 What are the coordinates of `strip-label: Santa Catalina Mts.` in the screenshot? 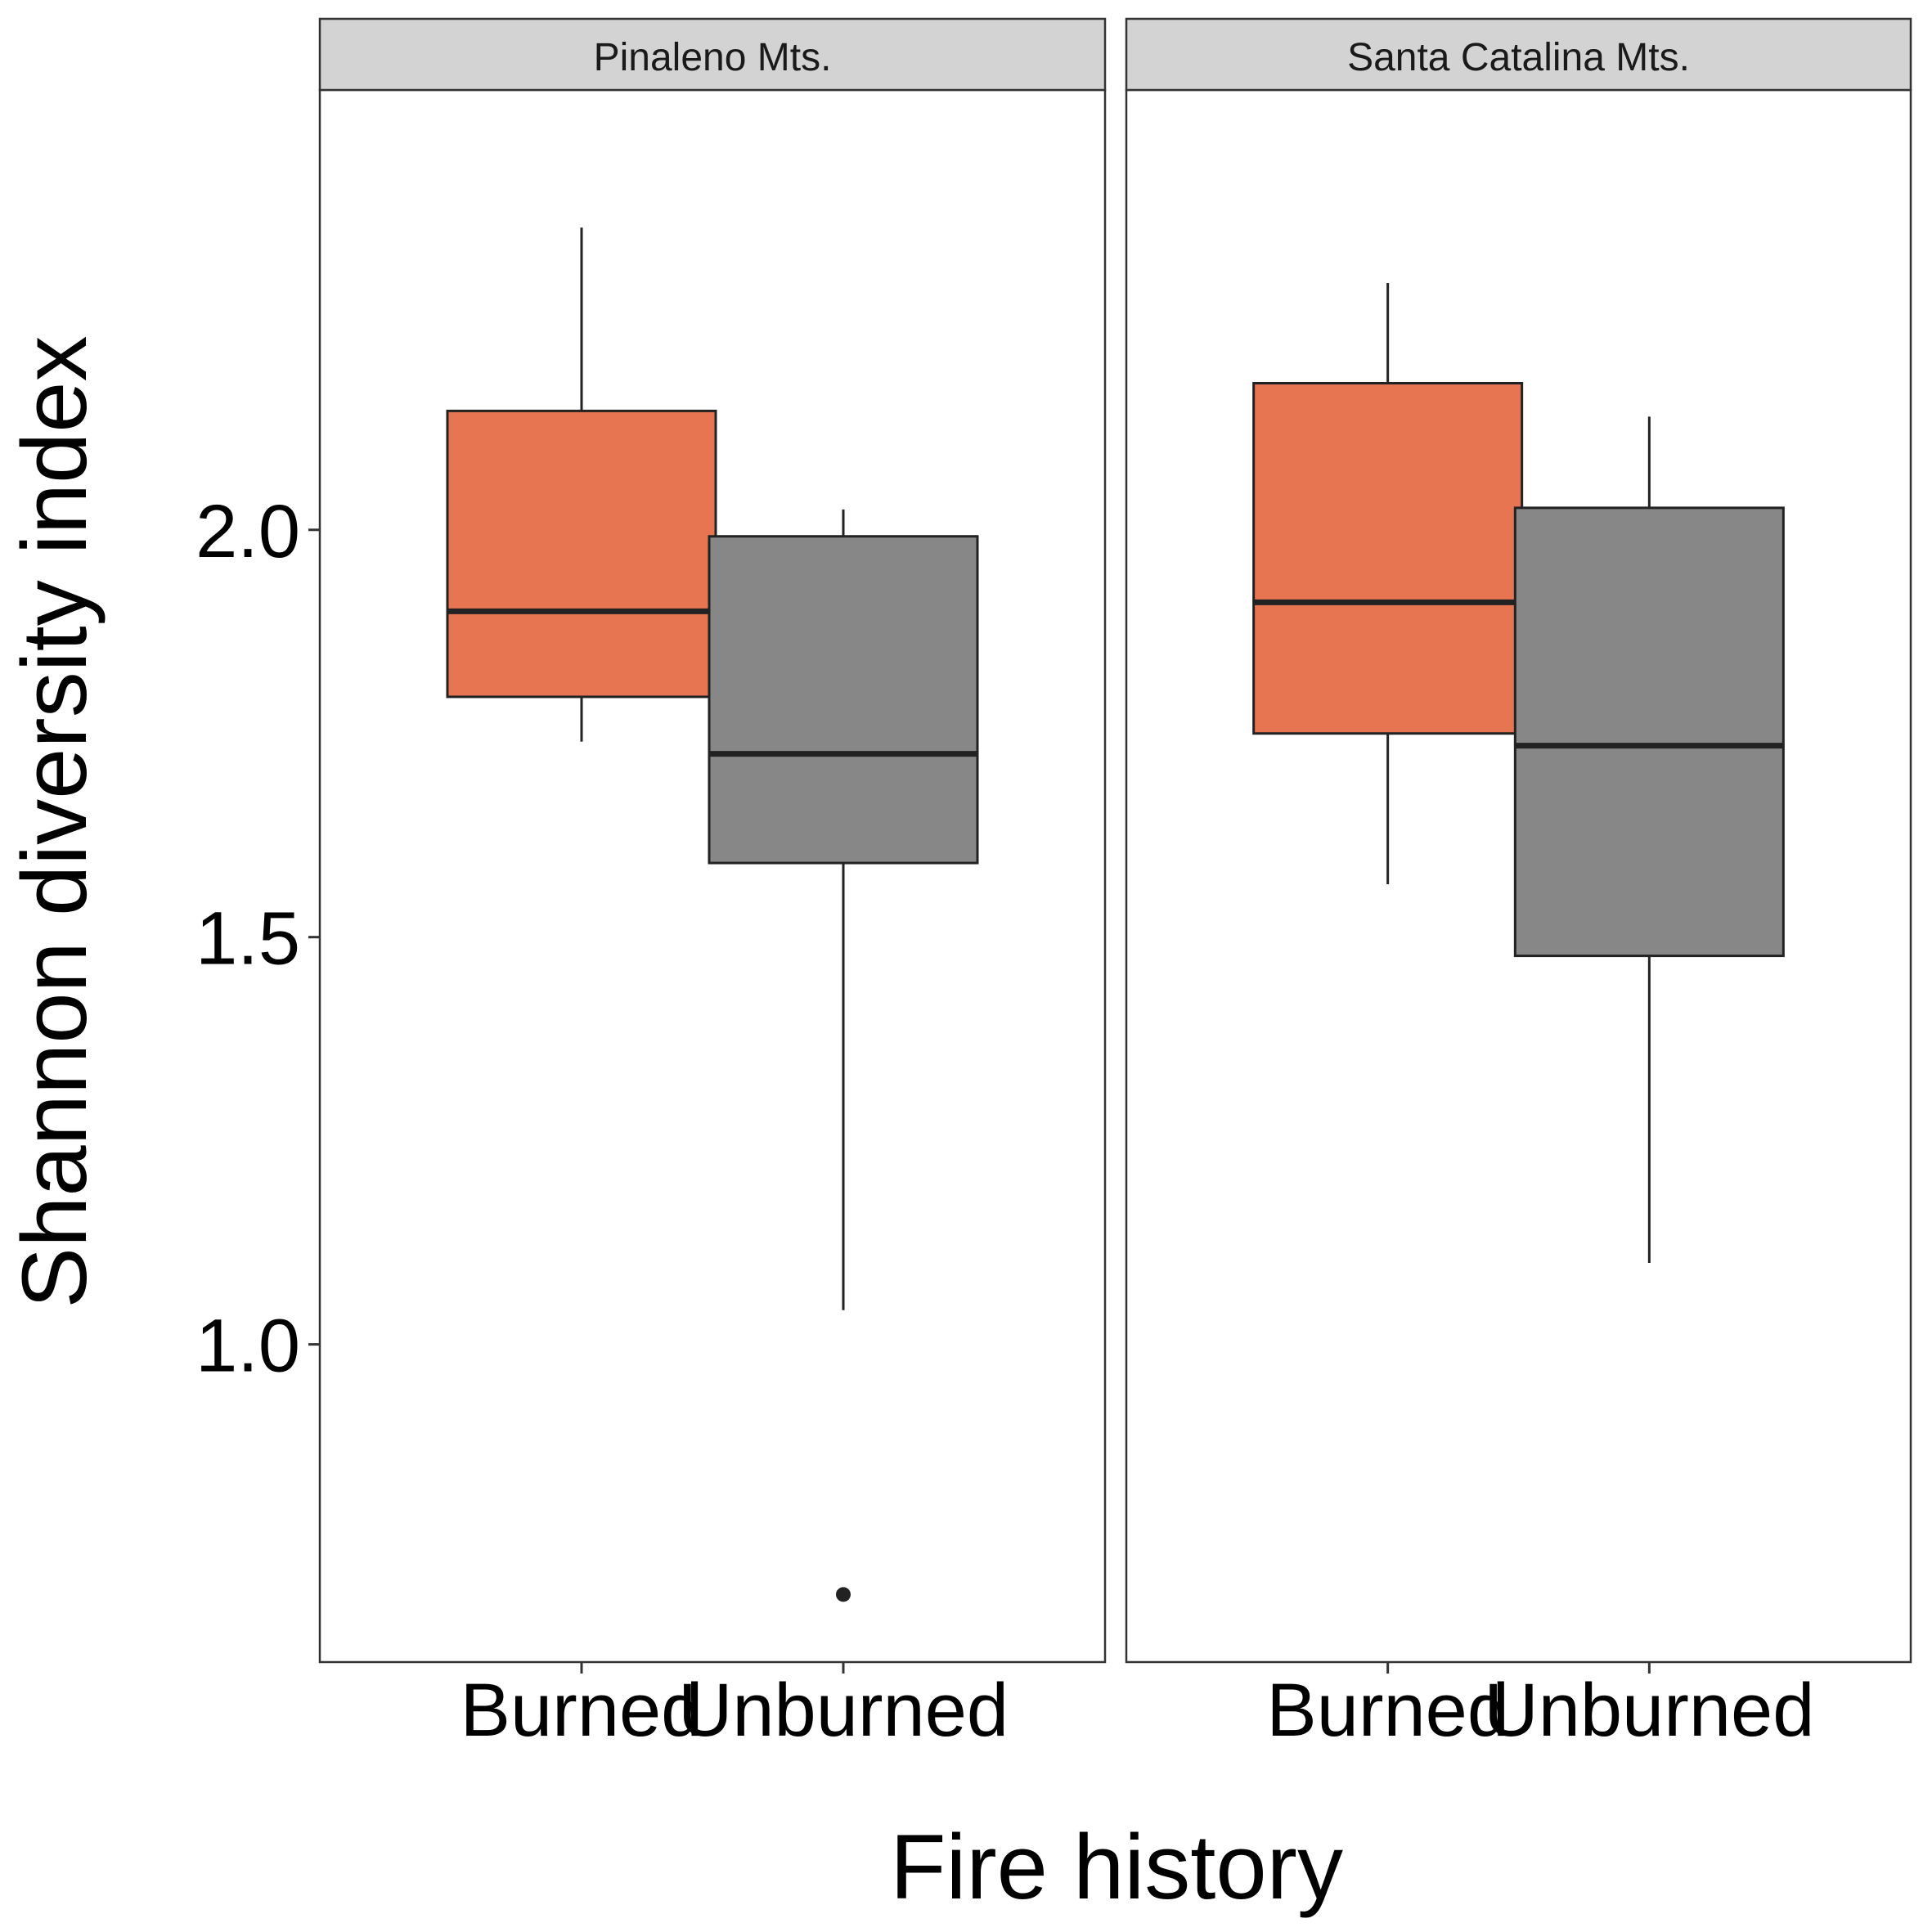 It's located at (1519, 58).